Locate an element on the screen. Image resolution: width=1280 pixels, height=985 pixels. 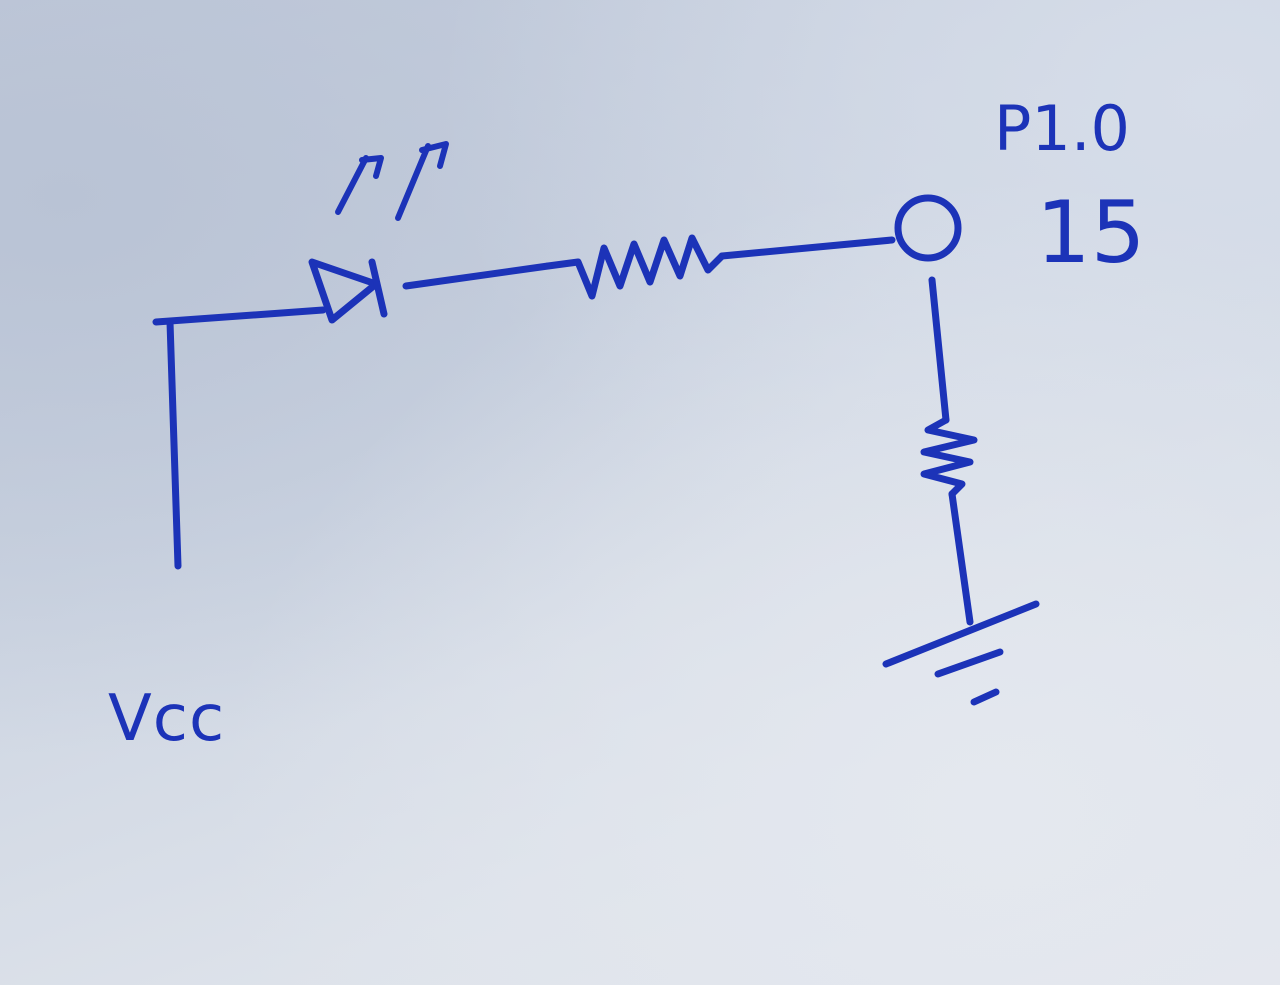
port-label: P1.0 is located at coordinates (1062, 128).